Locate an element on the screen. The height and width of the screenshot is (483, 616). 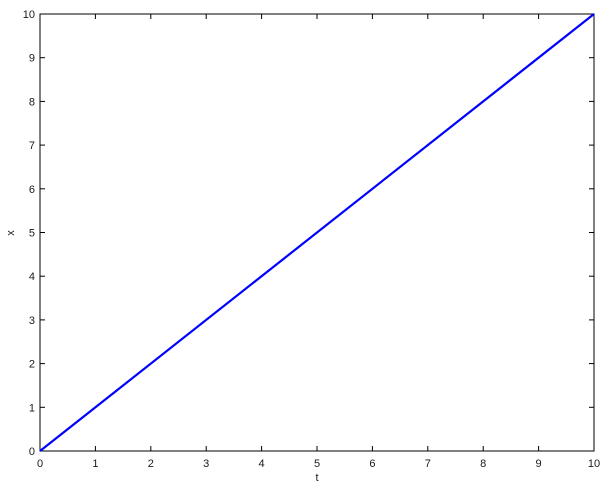
x-tick-label: 3 is located at coordinates (206, 464).